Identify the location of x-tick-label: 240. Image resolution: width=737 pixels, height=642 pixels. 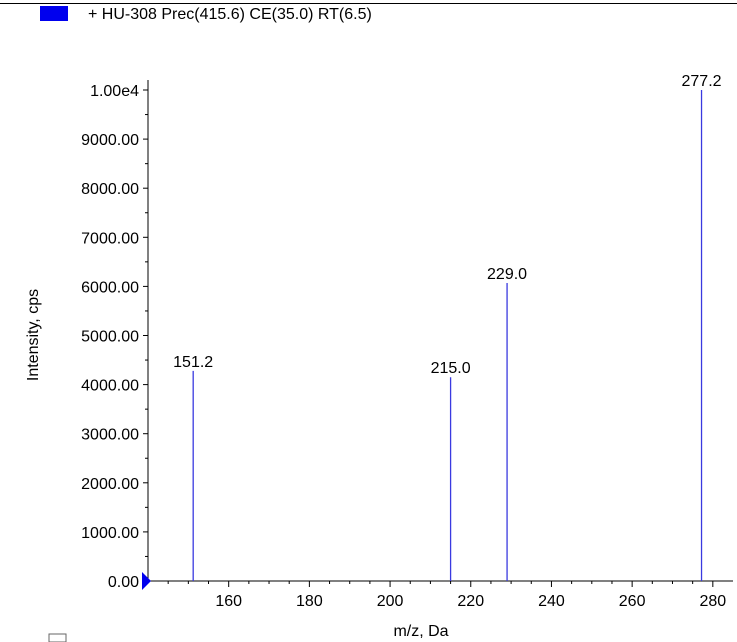
(551, 601).